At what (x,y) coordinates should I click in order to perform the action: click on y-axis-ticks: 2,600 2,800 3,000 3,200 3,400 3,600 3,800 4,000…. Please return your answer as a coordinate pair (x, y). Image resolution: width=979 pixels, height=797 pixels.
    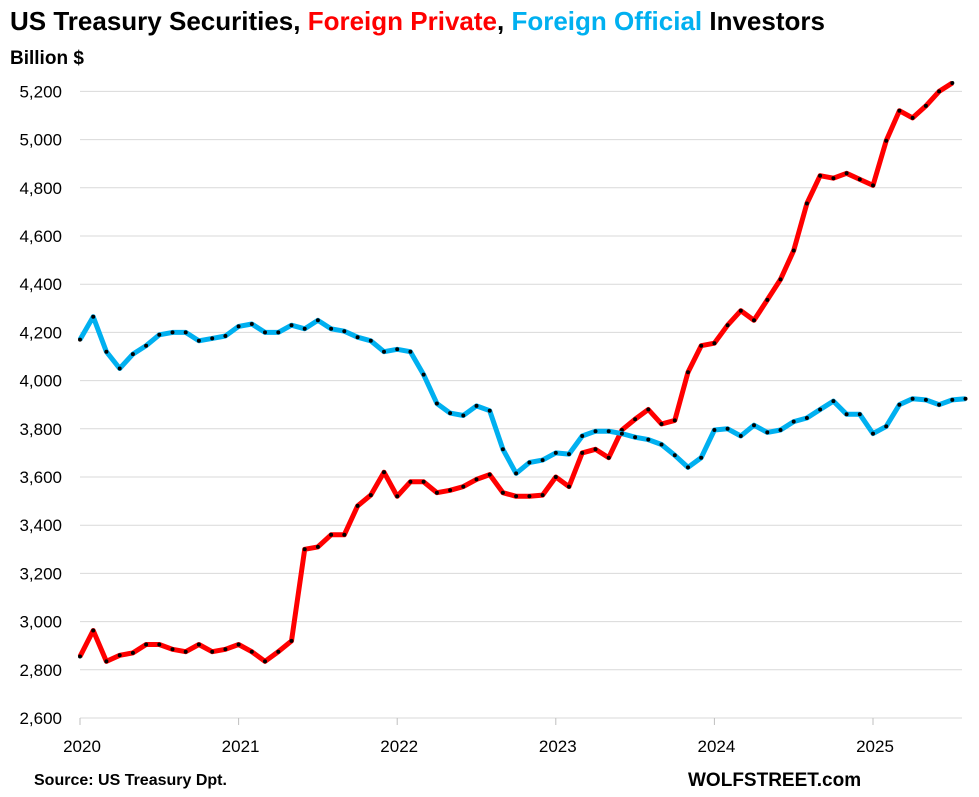
    Looking at the image, I should click on (40, 405).